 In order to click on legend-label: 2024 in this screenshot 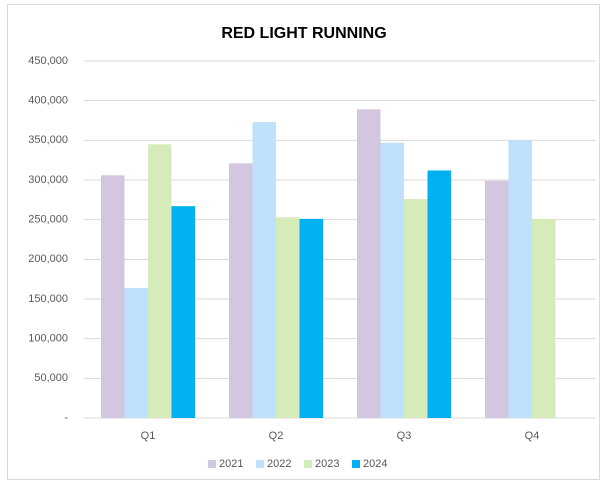, I will do `click(375, 464)`.